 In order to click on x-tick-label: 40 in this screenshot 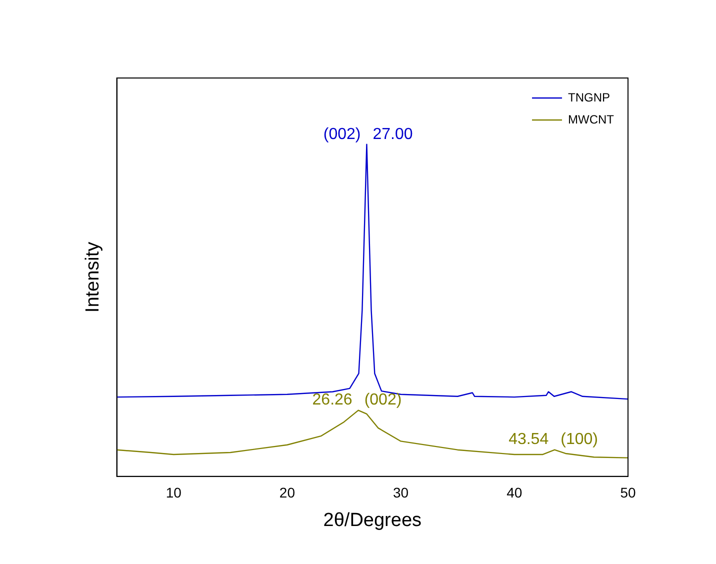, I will do `click(514, 492)`.